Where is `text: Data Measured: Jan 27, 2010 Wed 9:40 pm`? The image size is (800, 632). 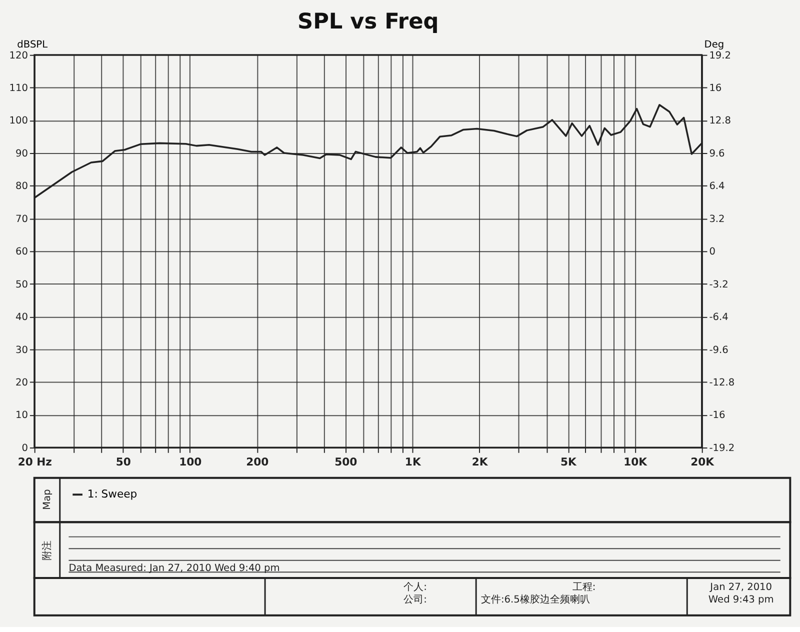 text: Data Measured: Jan 27, 2010 Wed 9:40 pm is located at coordinates (174, 568).